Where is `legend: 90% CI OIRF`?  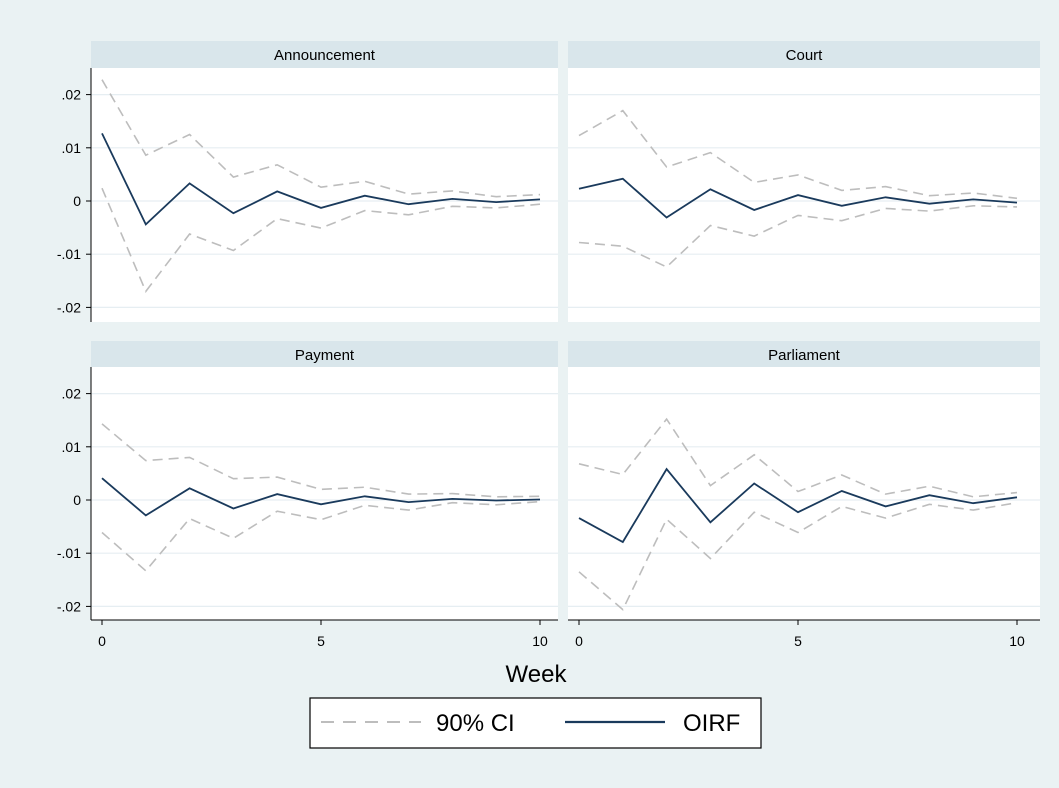 legend: 90% CI OIRF is located at coordinates (535, 723).